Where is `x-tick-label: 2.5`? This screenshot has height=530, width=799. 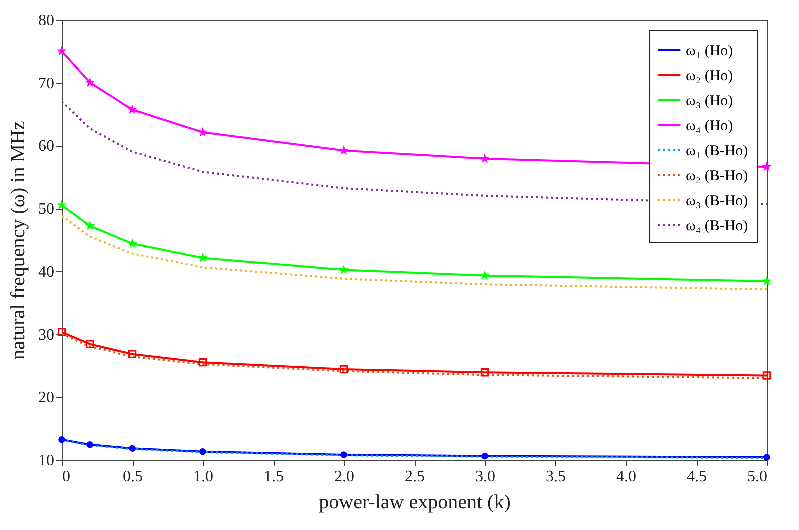 x-tick-label: 2.5 is located at coordinates (415, 477).